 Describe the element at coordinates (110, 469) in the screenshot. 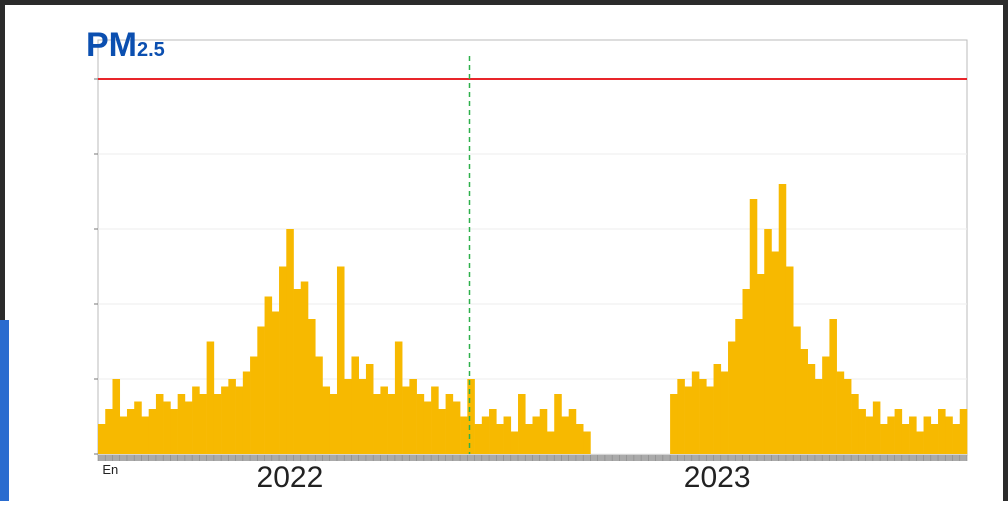

I see `x-tick-label: En` at that location.